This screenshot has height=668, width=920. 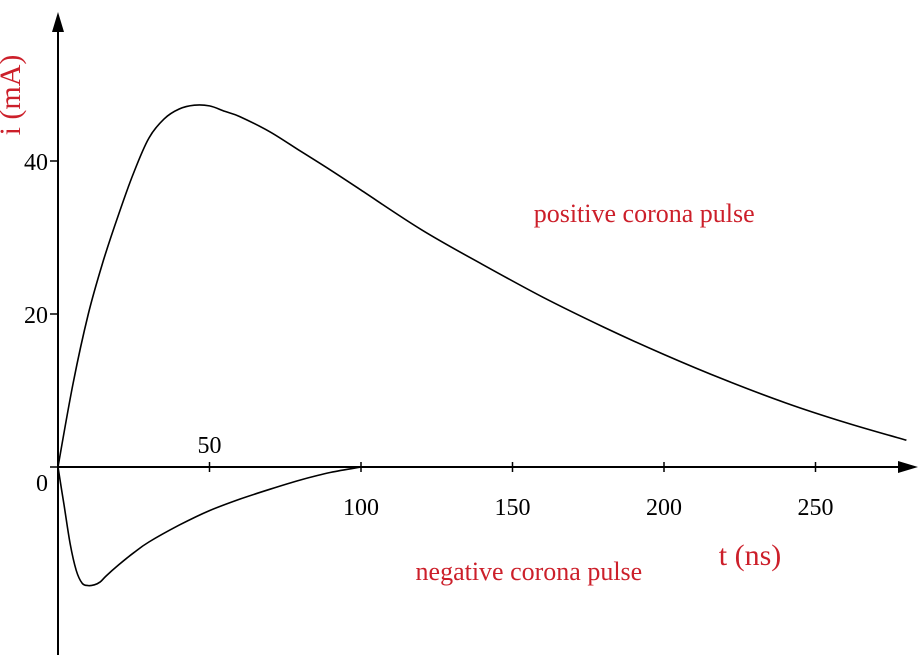 What do you see at coordinates (36, 163) in the screenshot?
I see `y-tick-label: 40` at bounding box center [36, 163].